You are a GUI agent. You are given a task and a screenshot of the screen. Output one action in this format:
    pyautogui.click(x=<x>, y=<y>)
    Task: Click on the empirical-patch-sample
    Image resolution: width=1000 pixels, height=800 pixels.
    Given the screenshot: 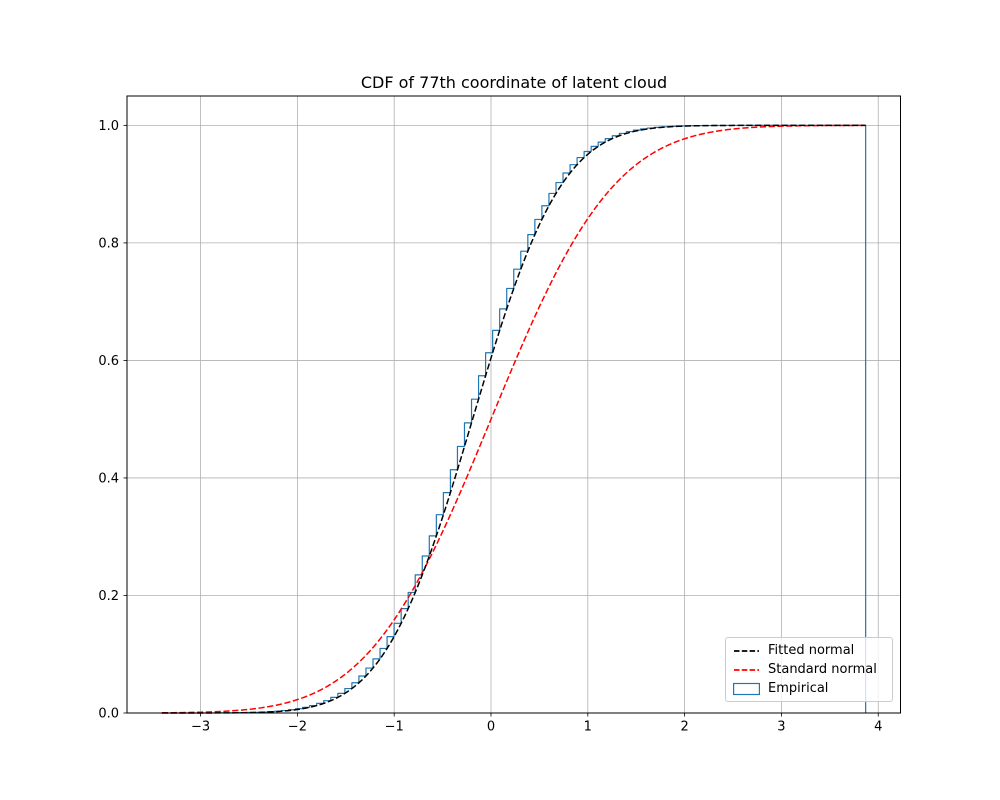 What is the action you would take?
    pyautogui.click(x=746, y=688)
    